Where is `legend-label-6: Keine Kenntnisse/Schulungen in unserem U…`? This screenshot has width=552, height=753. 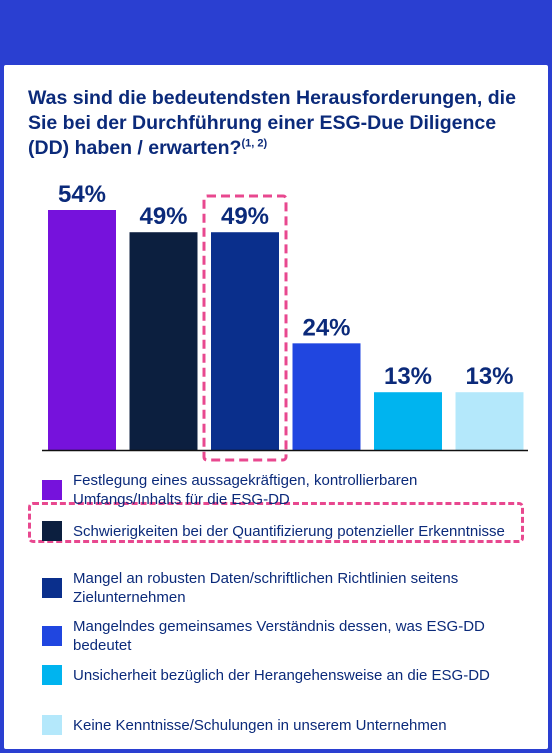 legend-label-6: Keine Kenntnisse/Schulungen in unserem U… is located at coordinates (260, 725).